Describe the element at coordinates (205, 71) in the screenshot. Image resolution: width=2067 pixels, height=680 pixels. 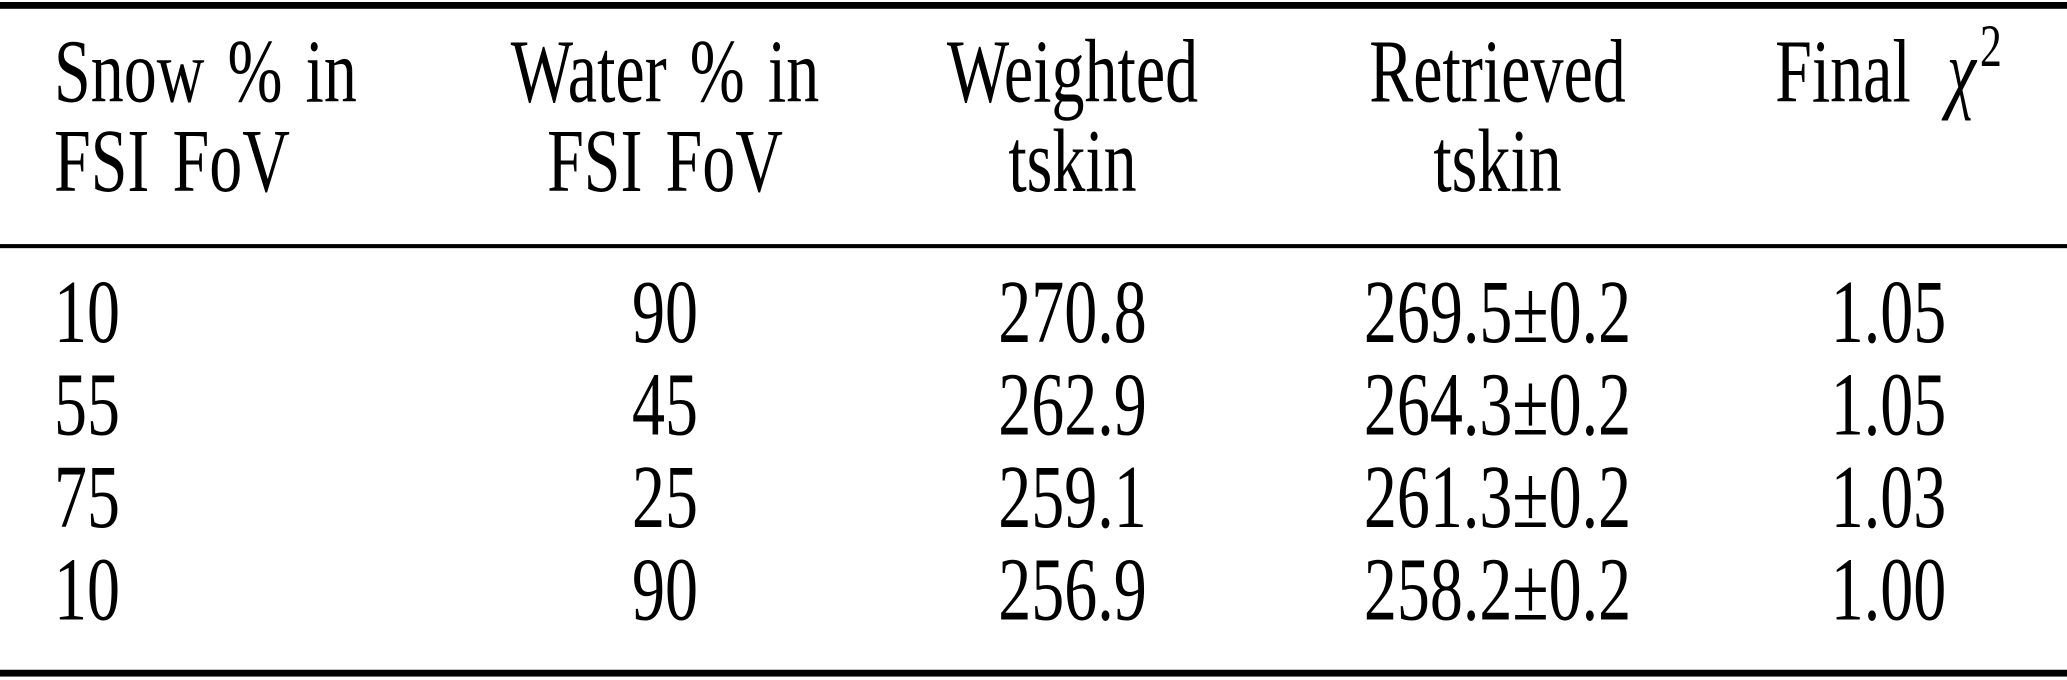
I see `header-line: Snow % in` at that location.